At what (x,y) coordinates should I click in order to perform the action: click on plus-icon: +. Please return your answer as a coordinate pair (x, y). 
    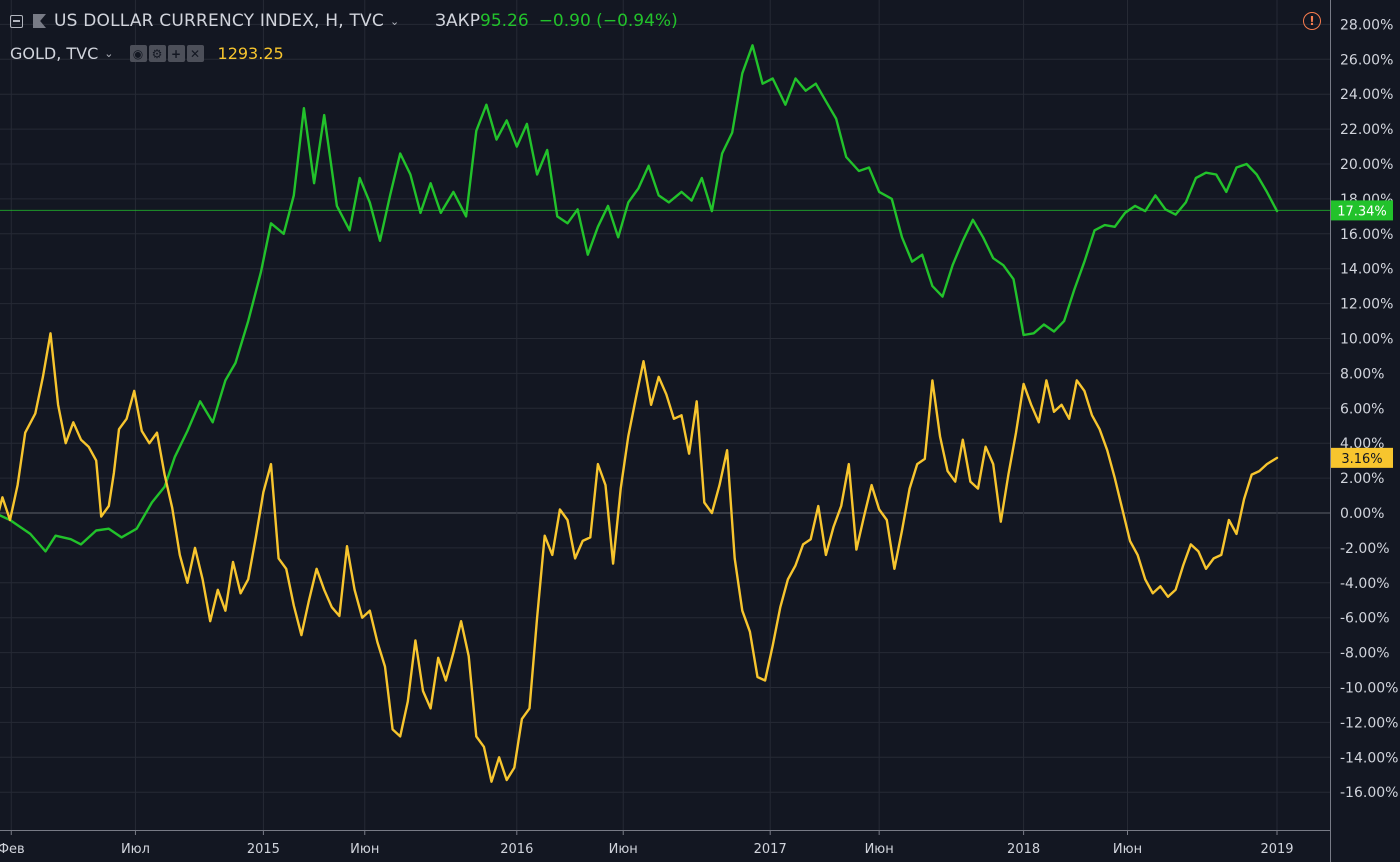
    Looking at the image, I should click on (176, 53).